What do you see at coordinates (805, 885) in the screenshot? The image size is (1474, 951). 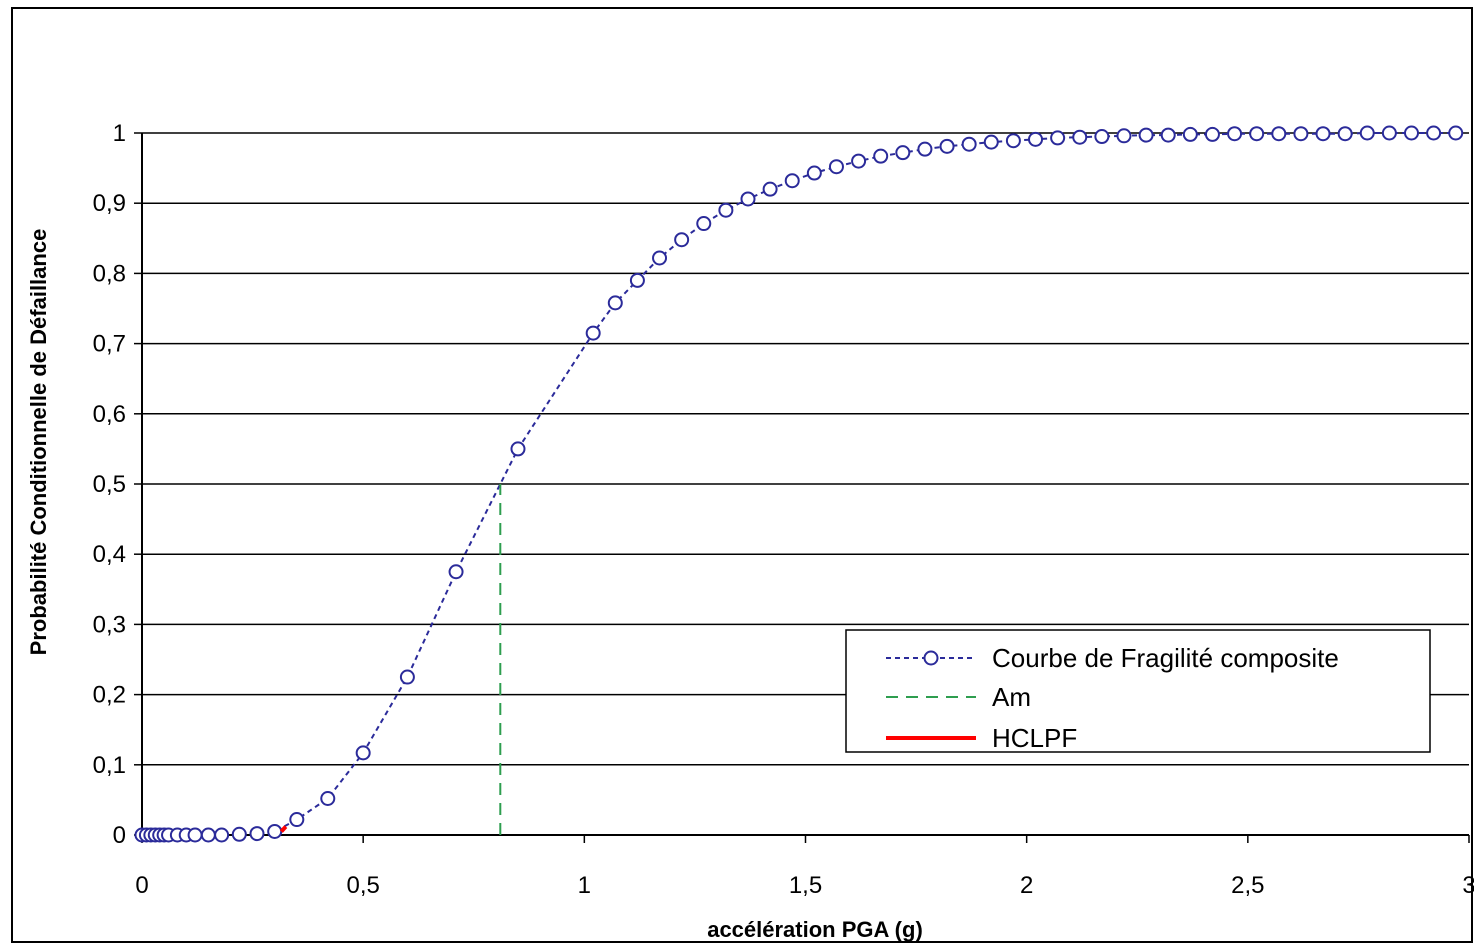 I see `x-tick-label: 1,5` at bounding box center [805, 885].